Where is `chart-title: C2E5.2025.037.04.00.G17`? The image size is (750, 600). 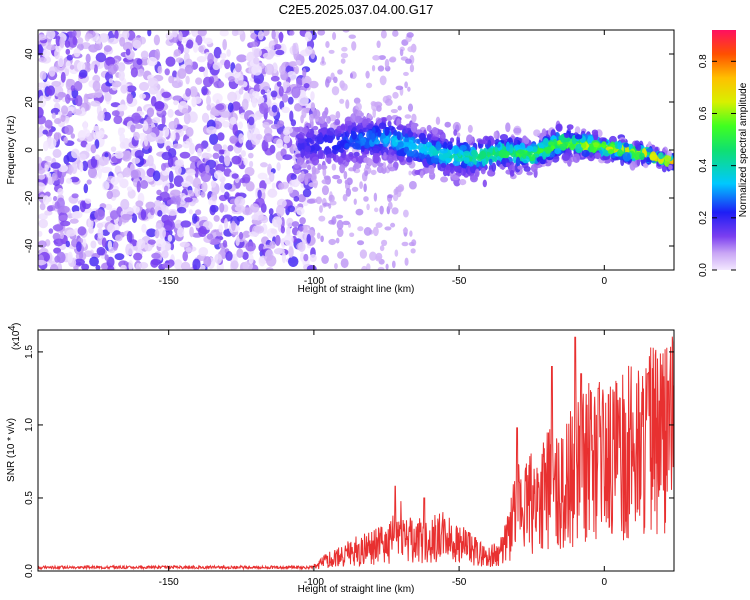
chart-title: C2E5.2025.037.04.00.G17 is located at coordinates (356, 9).